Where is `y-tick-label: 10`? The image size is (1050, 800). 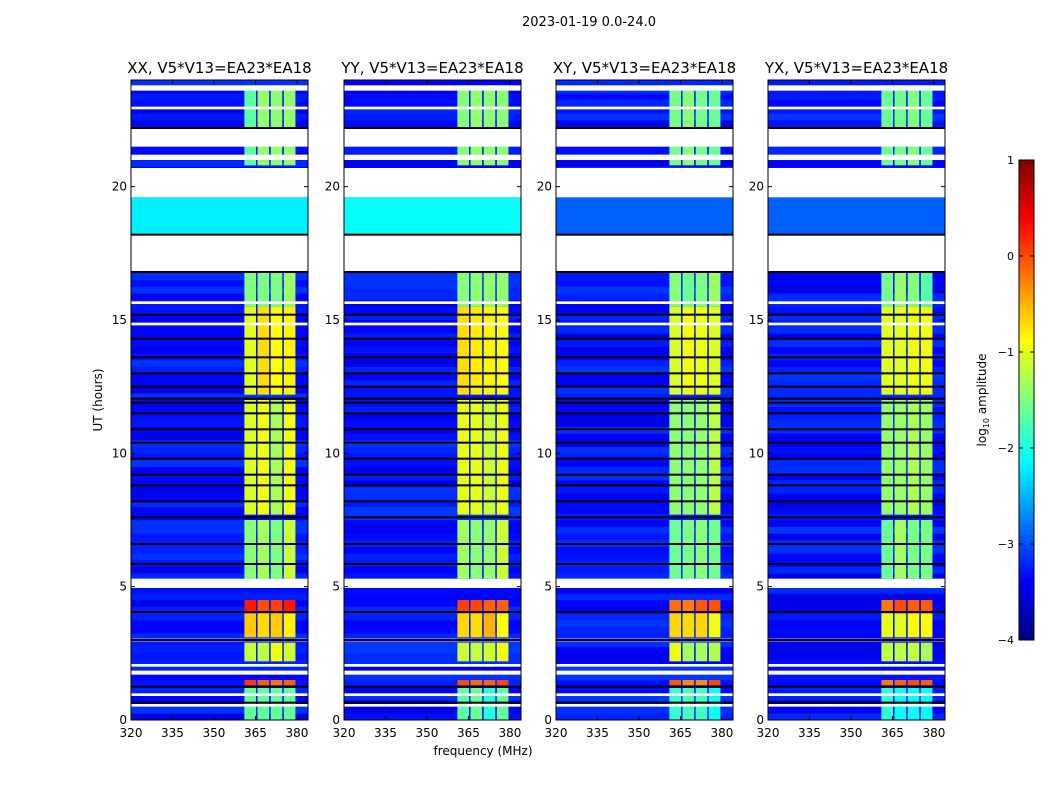 y-tick-label: 10 is located at coordinates (544, 453).